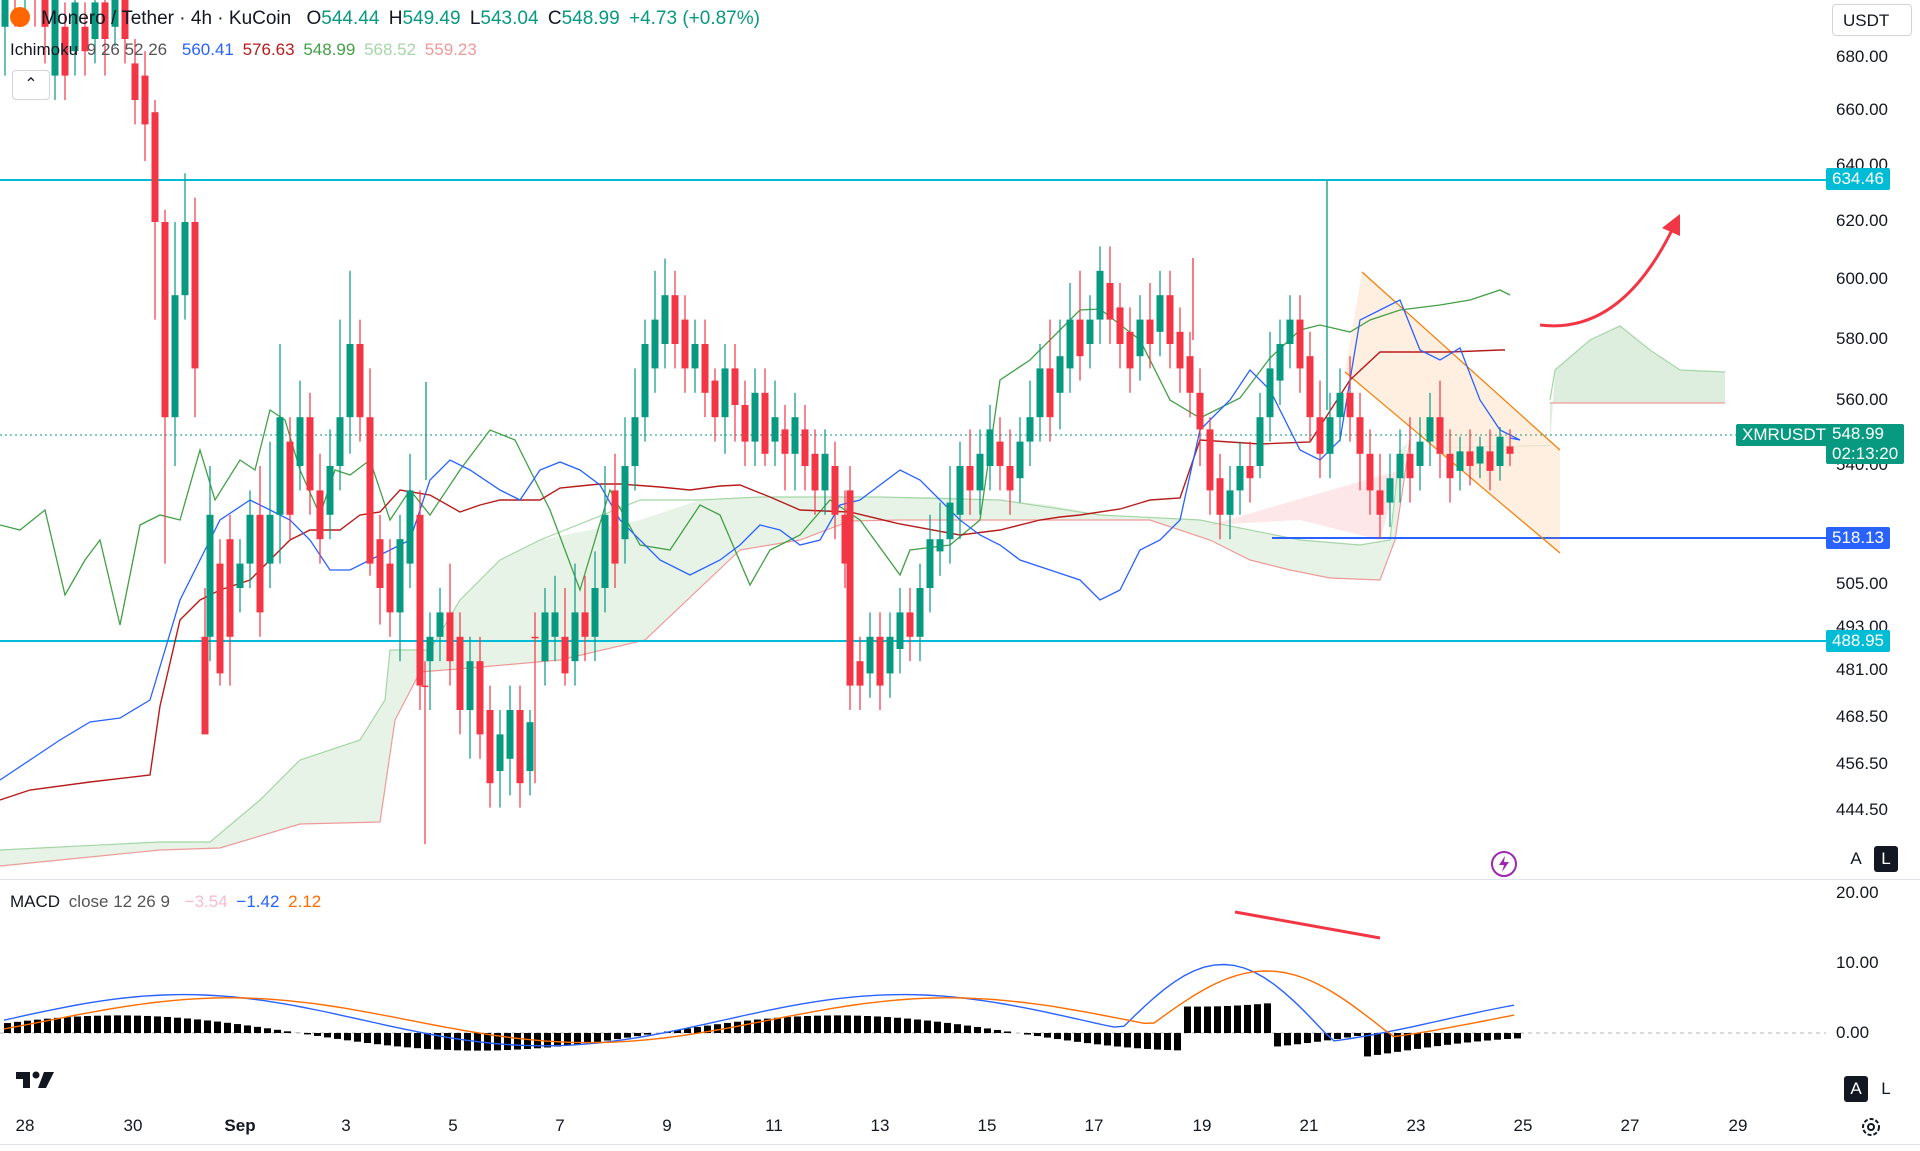  Describe the element at coordinates (167, 902) in the screenshot. I see `macd-legend: MACD close 12 26 9 −3.54 −1.42 2.12` at that location.